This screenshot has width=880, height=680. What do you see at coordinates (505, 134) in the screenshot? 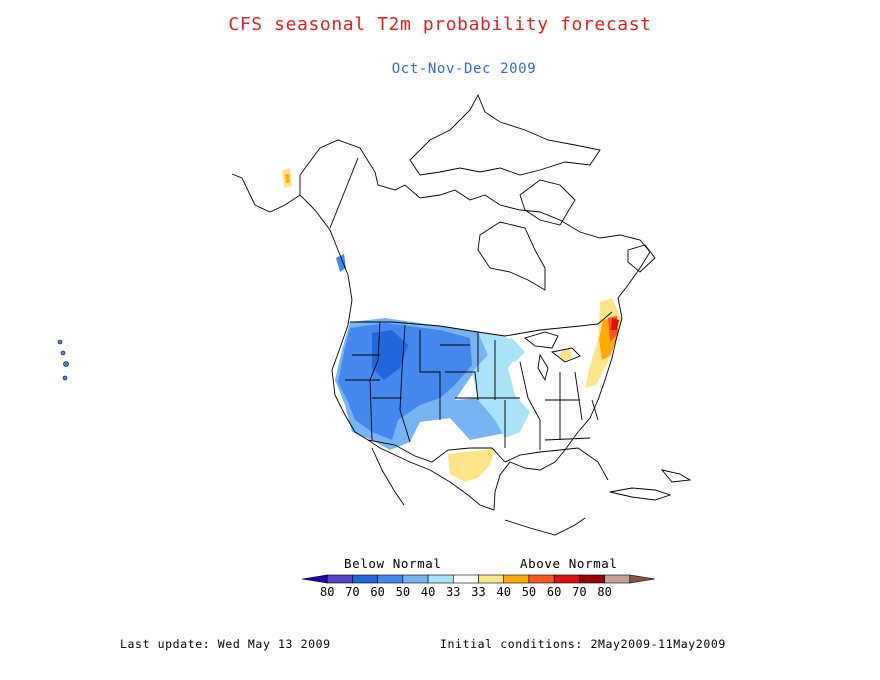
I see `arctic-islands` at bounding box center [505, 134].